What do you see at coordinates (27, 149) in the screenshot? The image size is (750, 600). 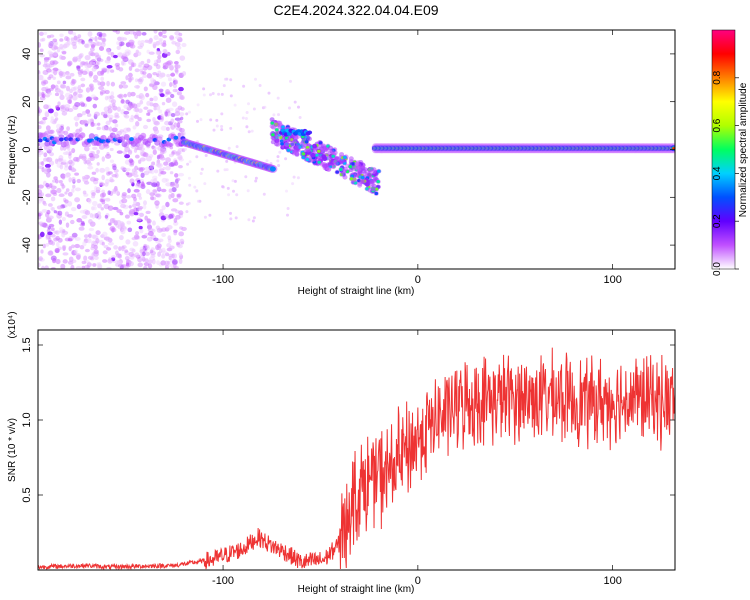 I see `spectrogram-y-tick-label: 0` at bounding box center [27, 149].